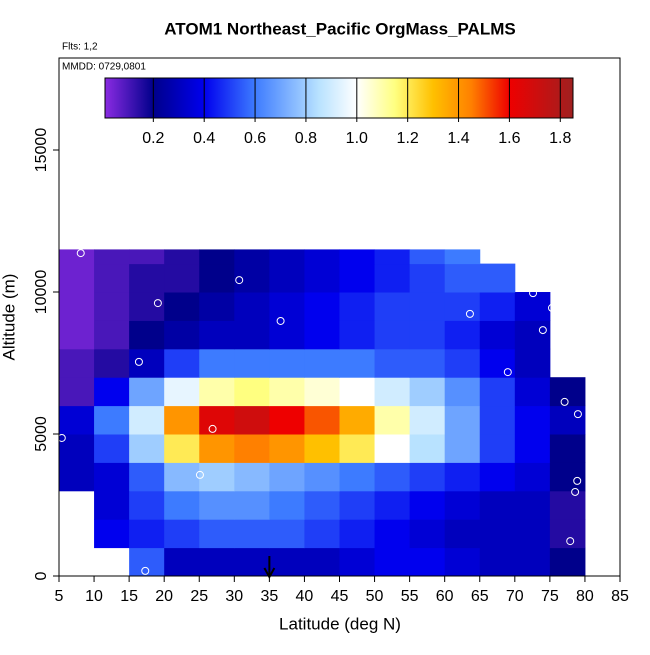 This screenshot has height=655, width=650. What do you see at coordinates (269, 573) in the screenshot?
I see `marker-arrowhead` at bounding box center [269, 573].